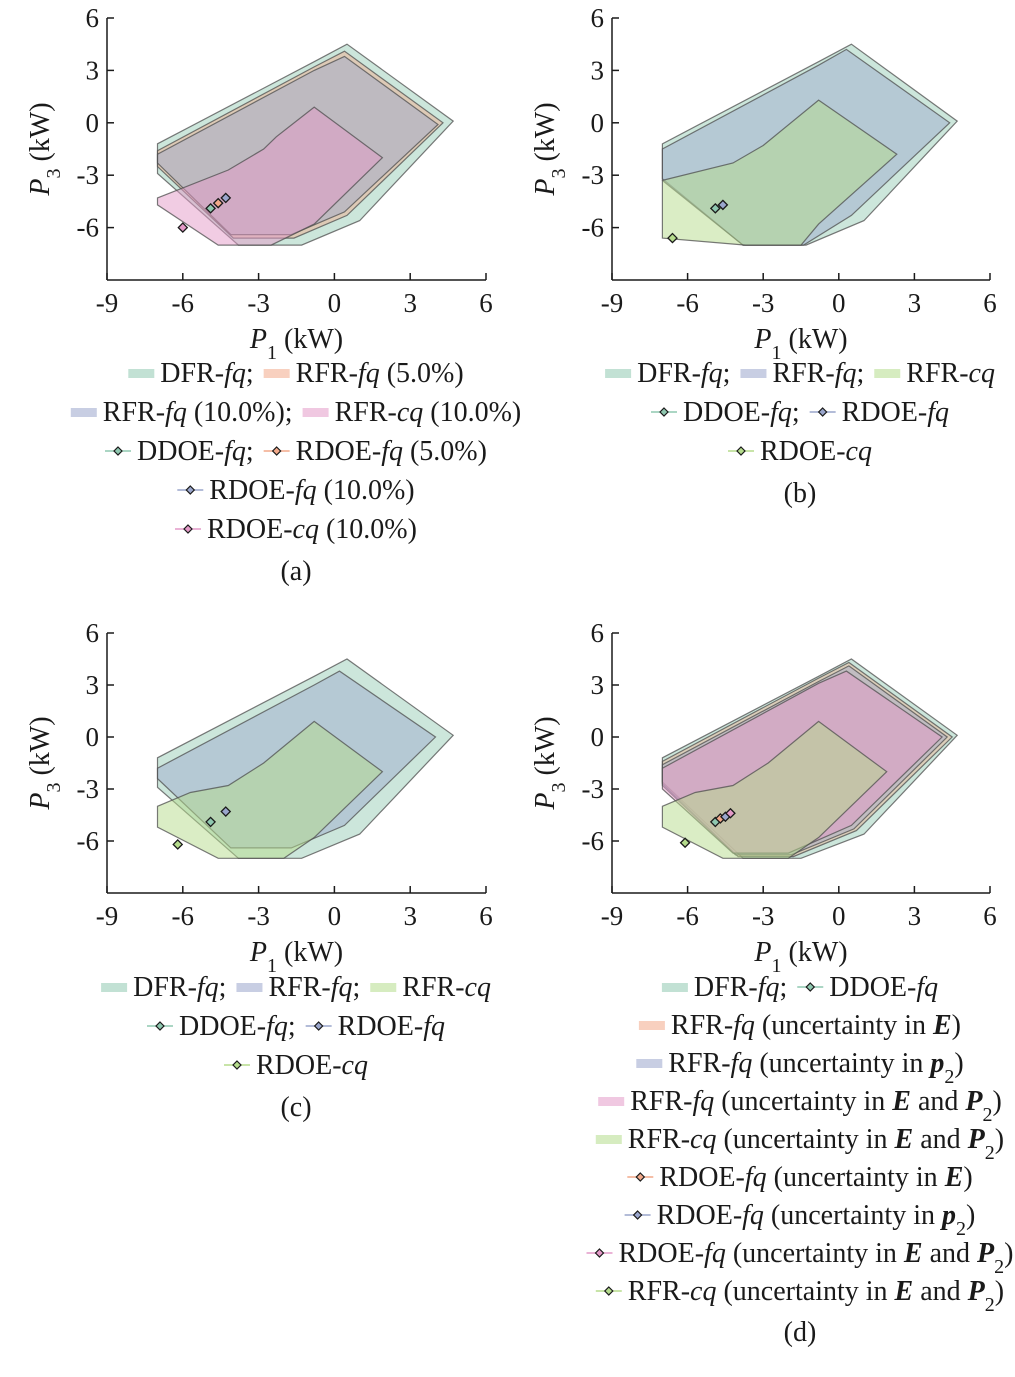 The width and height of the screenshot is (1015, 1377). What do you see at coordinates (391, 1026) in the screenshot?
I see `legend-label: RDOE-fq` at bounding box center [391, 1026].